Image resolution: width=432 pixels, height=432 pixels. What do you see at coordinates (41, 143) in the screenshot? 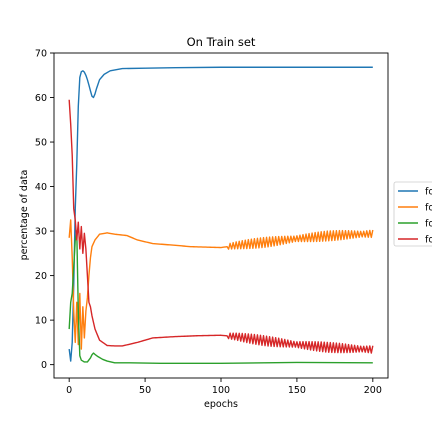
I see `y-tick-label: 50` at bounding box center [41, 143].